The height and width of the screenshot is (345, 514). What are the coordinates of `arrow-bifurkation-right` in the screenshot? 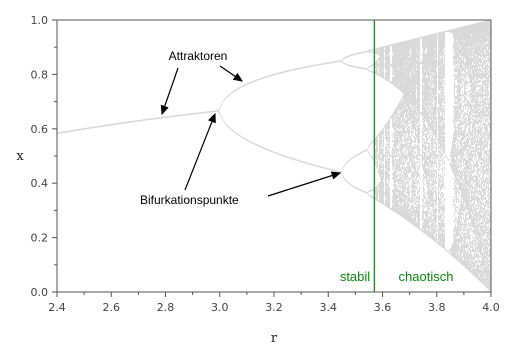 It's located at (304, 184).